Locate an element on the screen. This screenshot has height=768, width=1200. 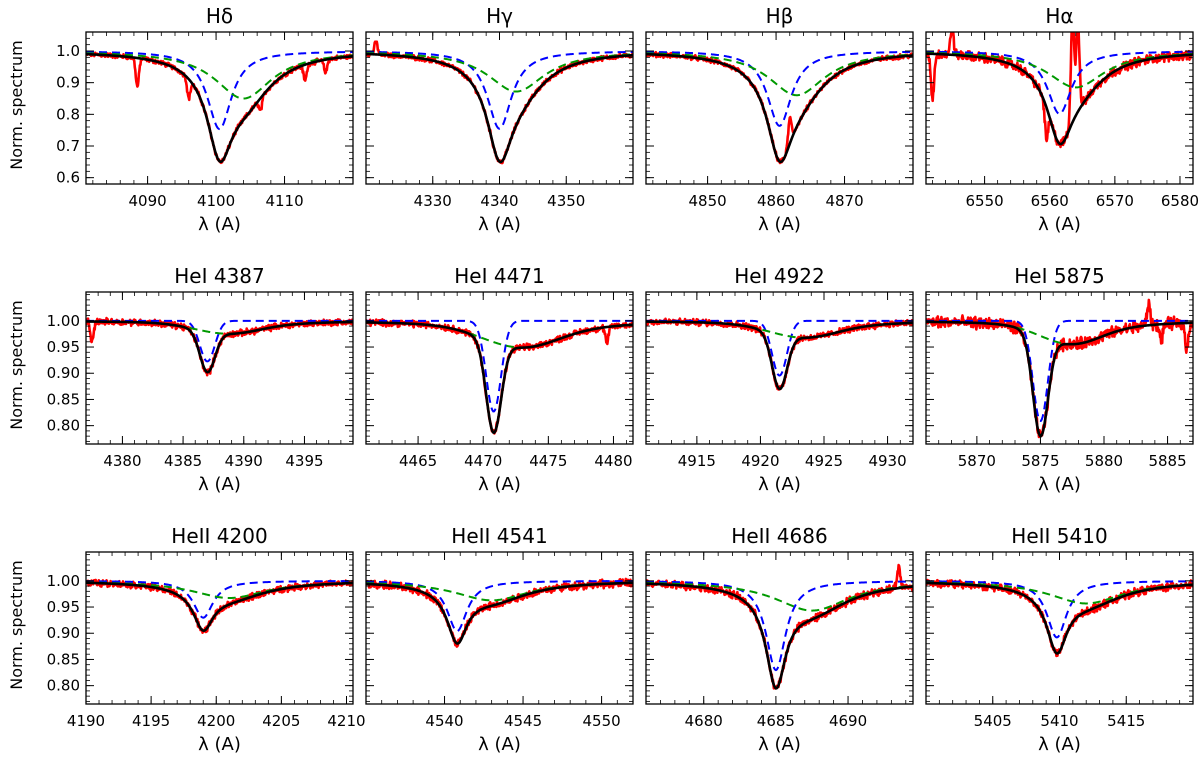
panel-6-curves is located at coordinates (499, 376).